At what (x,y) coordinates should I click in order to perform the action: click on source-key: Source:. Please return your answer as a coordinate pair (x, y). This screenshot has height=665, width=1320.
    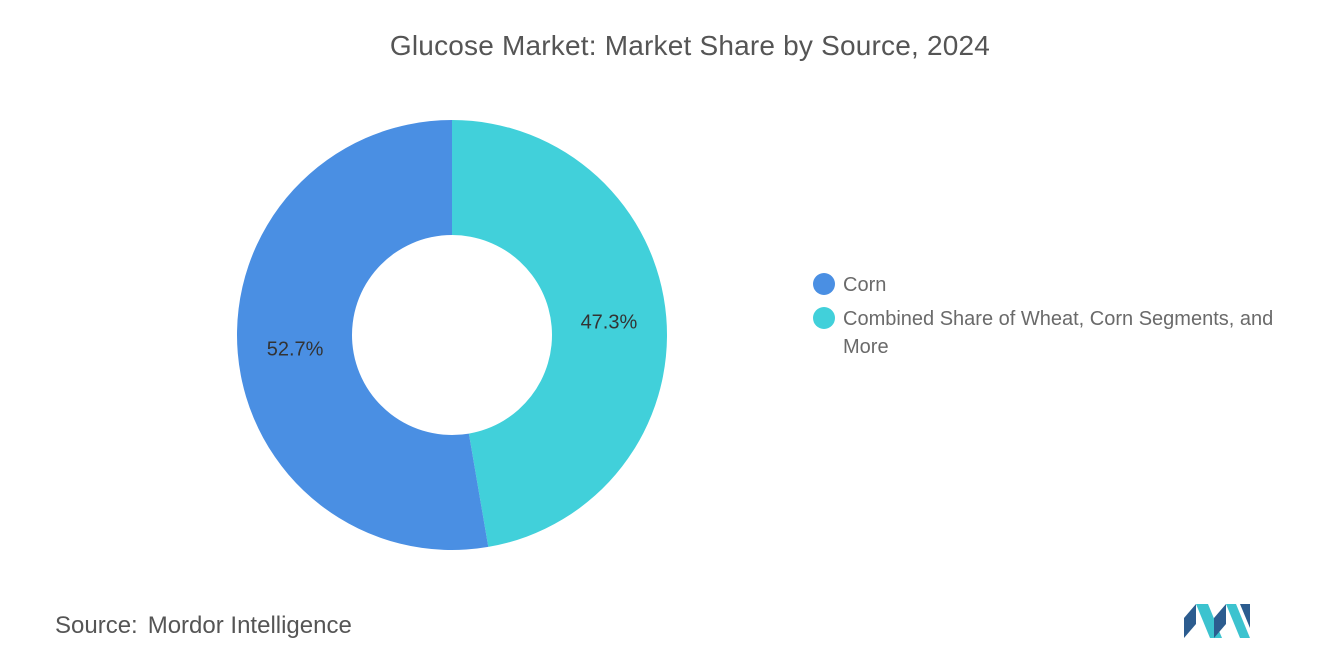
    Looking at the image, I should click on (96, 625).